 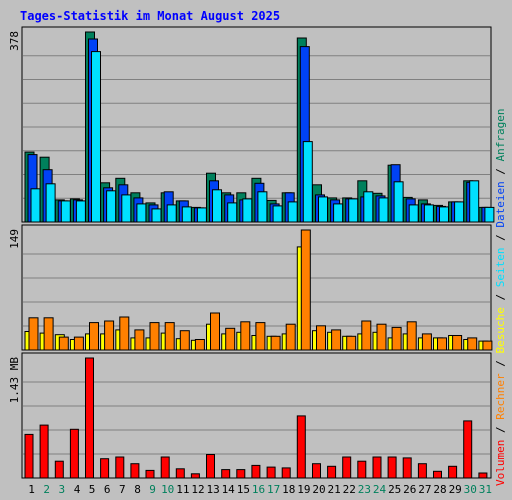 I want to click on x-tick-day-15: 15, so click(x=243, y=489).